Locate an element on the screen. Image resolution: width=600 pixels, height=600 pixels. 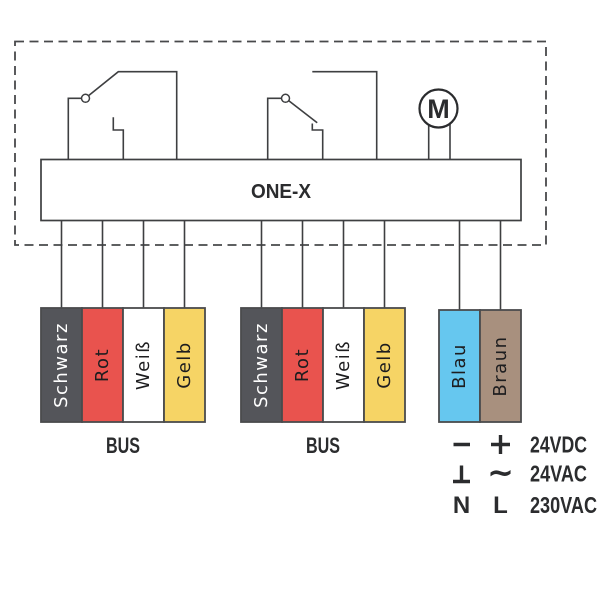
switch1-pivot-circle is located at coordinates (85, 98).